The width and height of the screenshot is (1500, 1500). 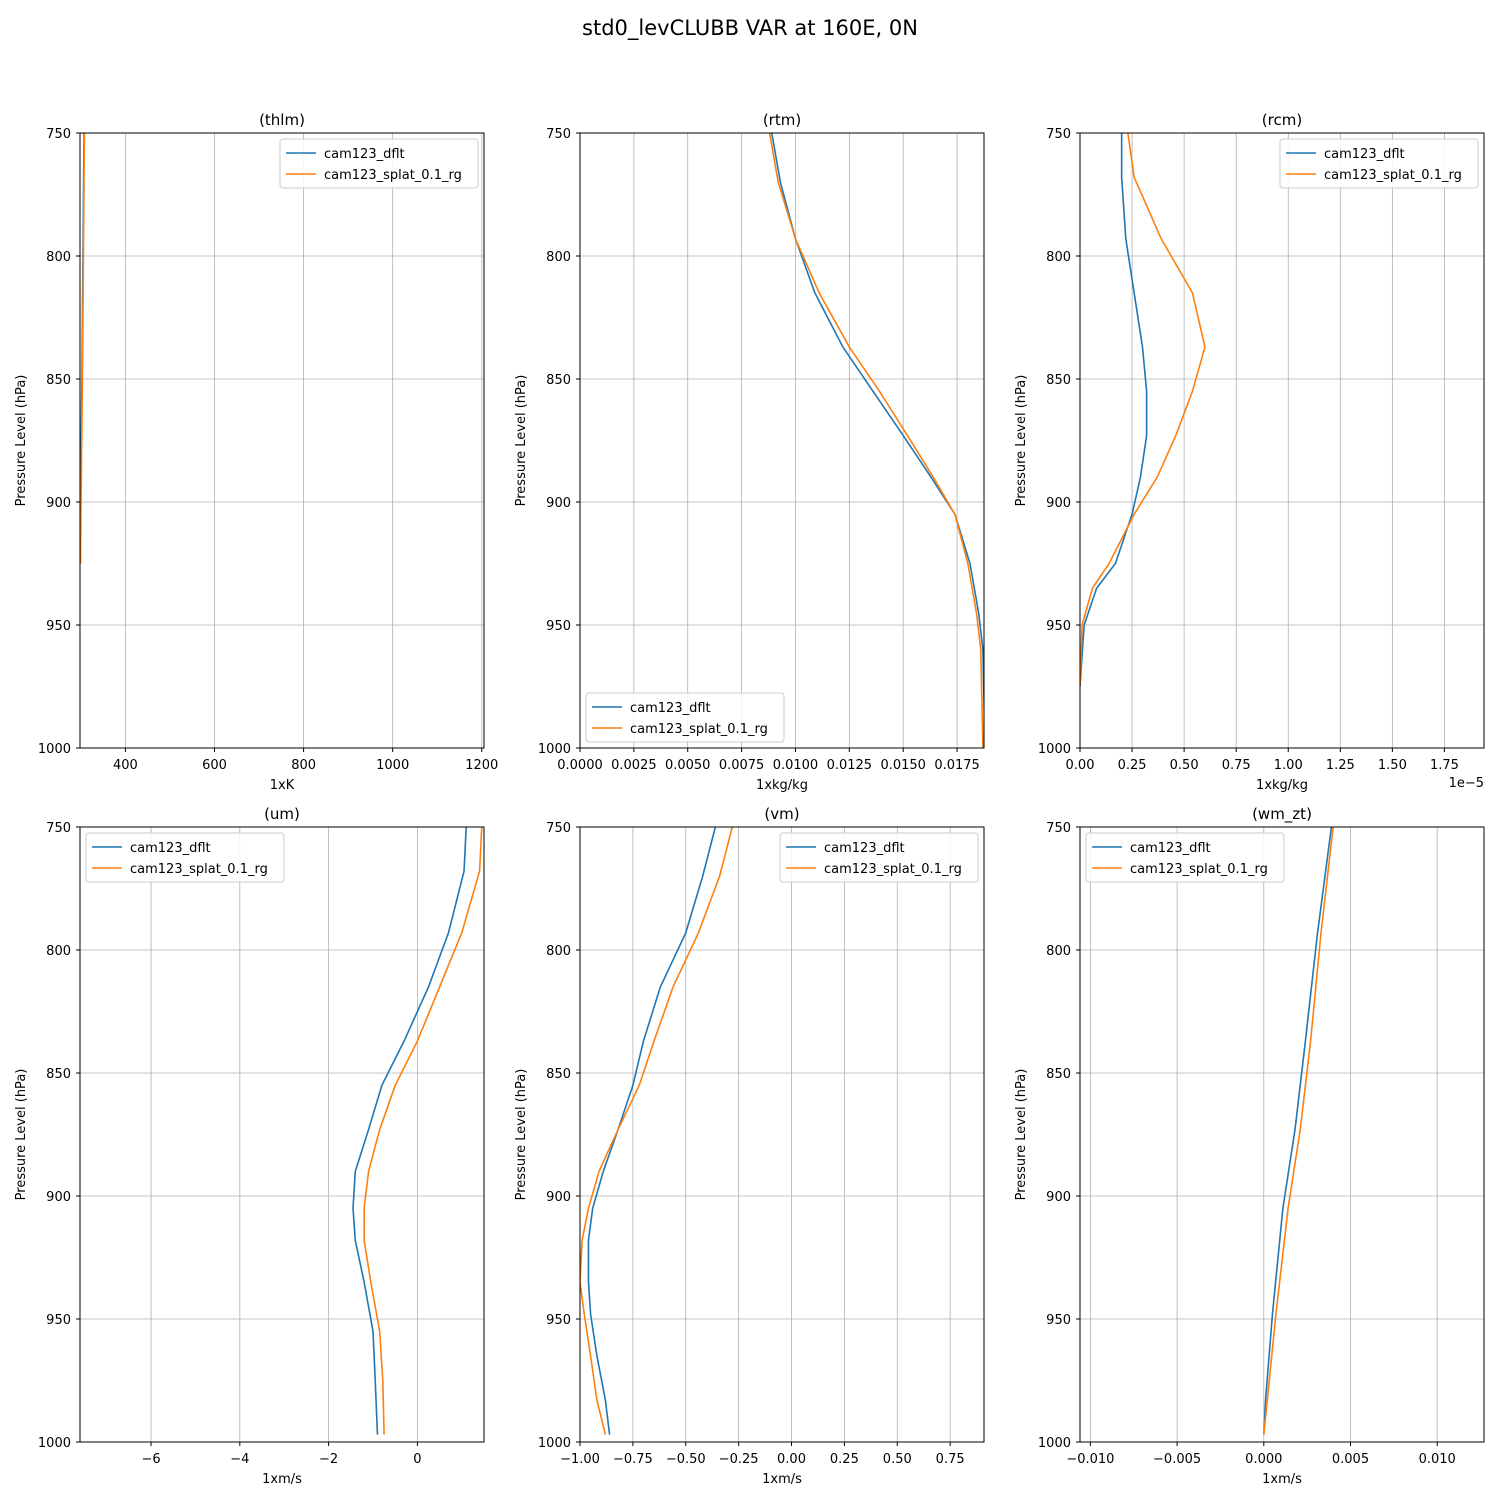 I want to click on x-tick-label: −1.00, so click(x=580, y=1459).